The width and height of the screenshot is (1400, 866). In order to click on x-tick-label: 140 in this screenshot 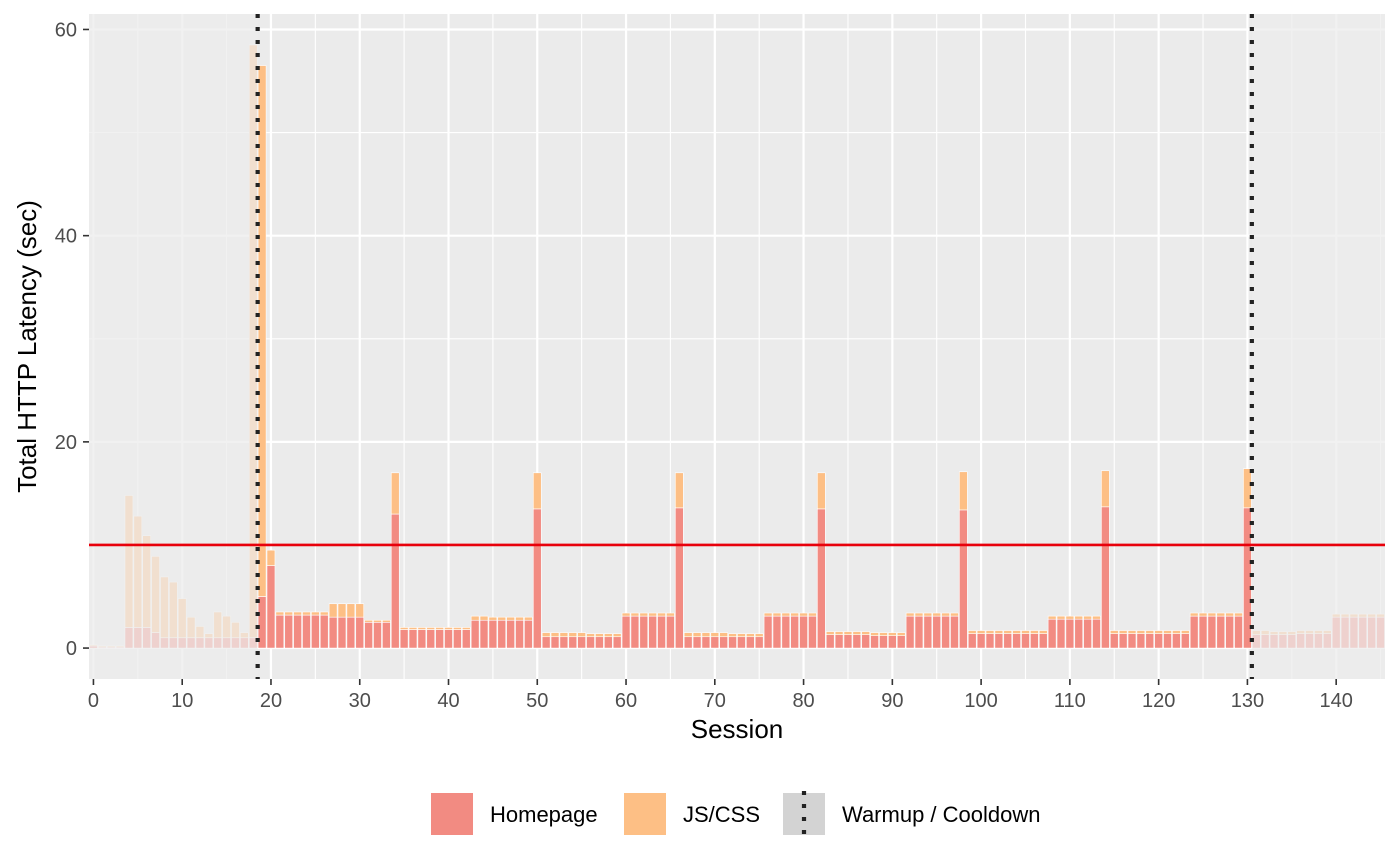, I will do `click(1335, 701)`.